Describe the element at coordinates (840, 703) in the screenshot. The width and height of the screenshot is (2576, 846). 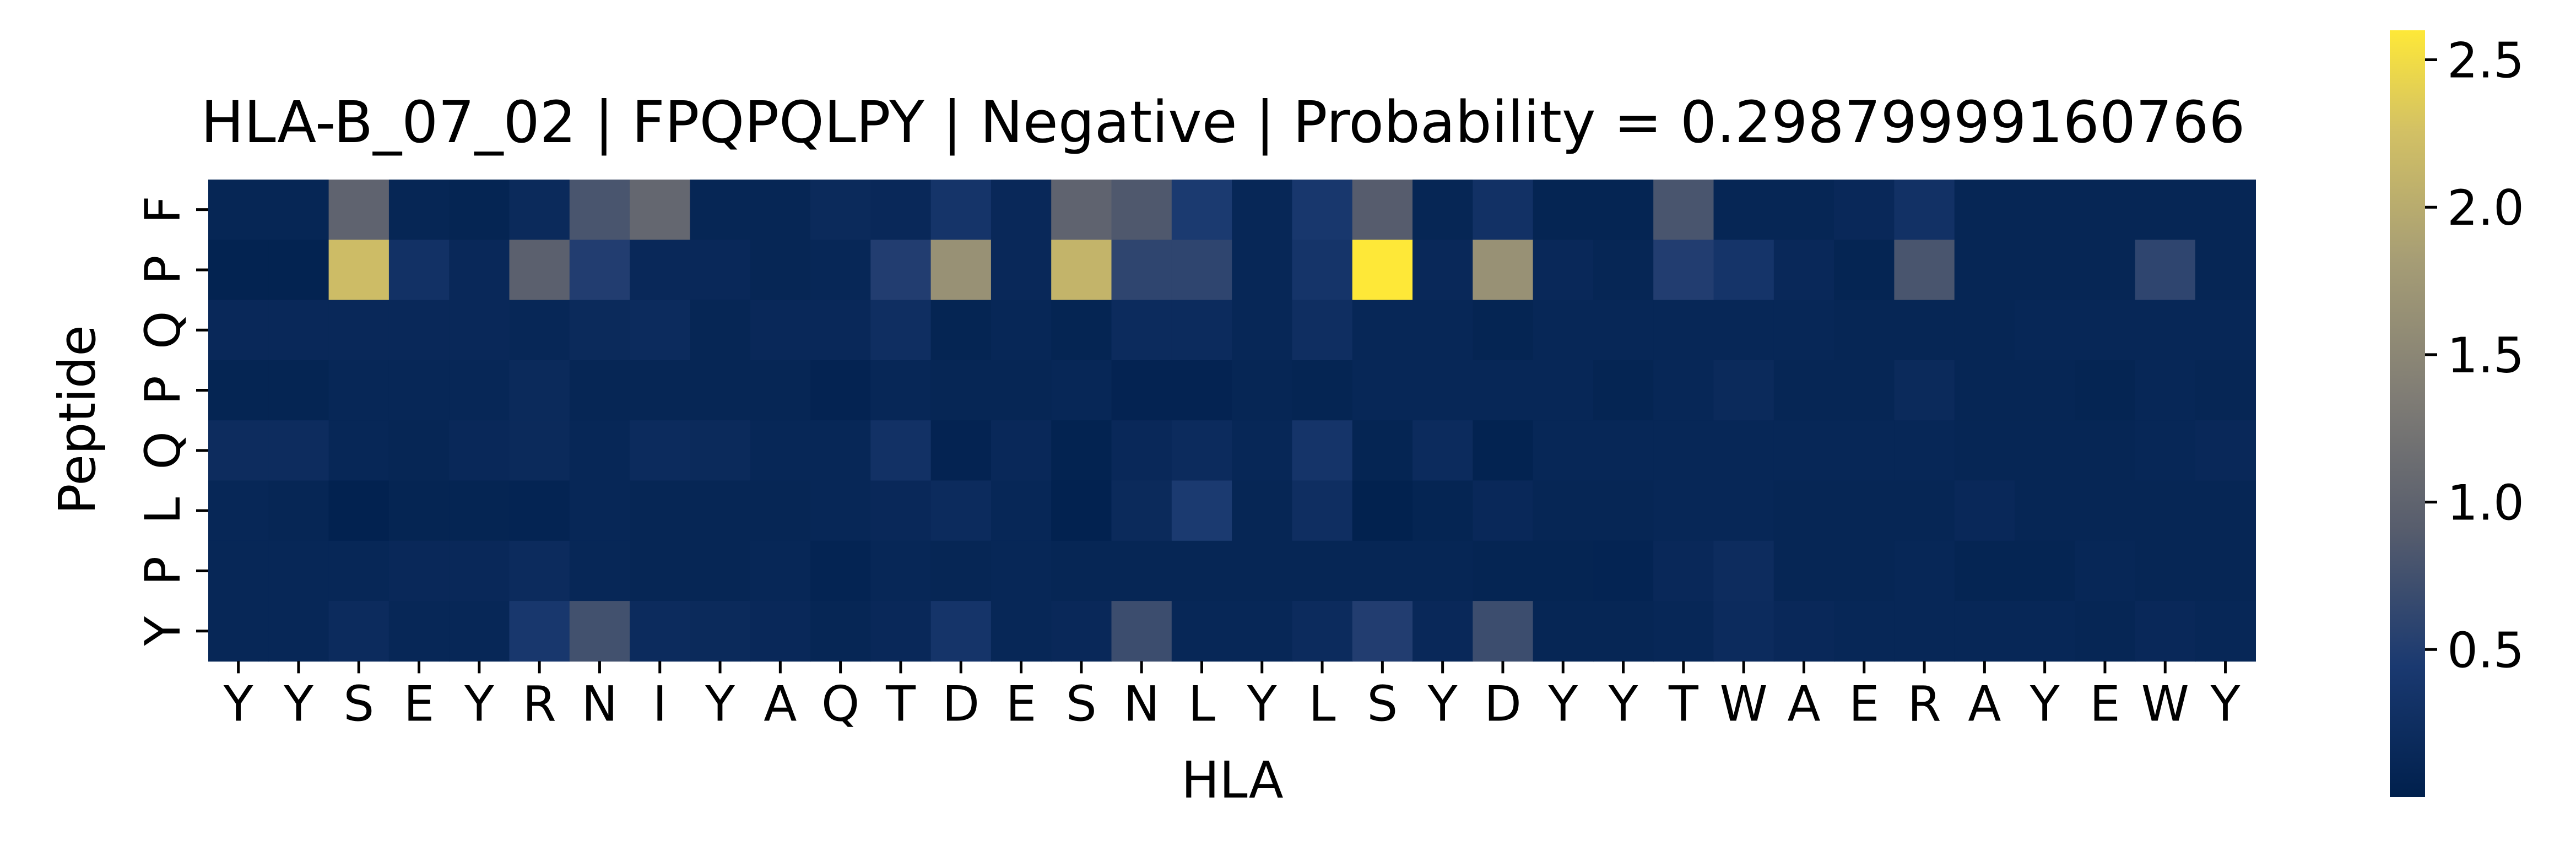
I see `x-tick-label: Q` at that location.